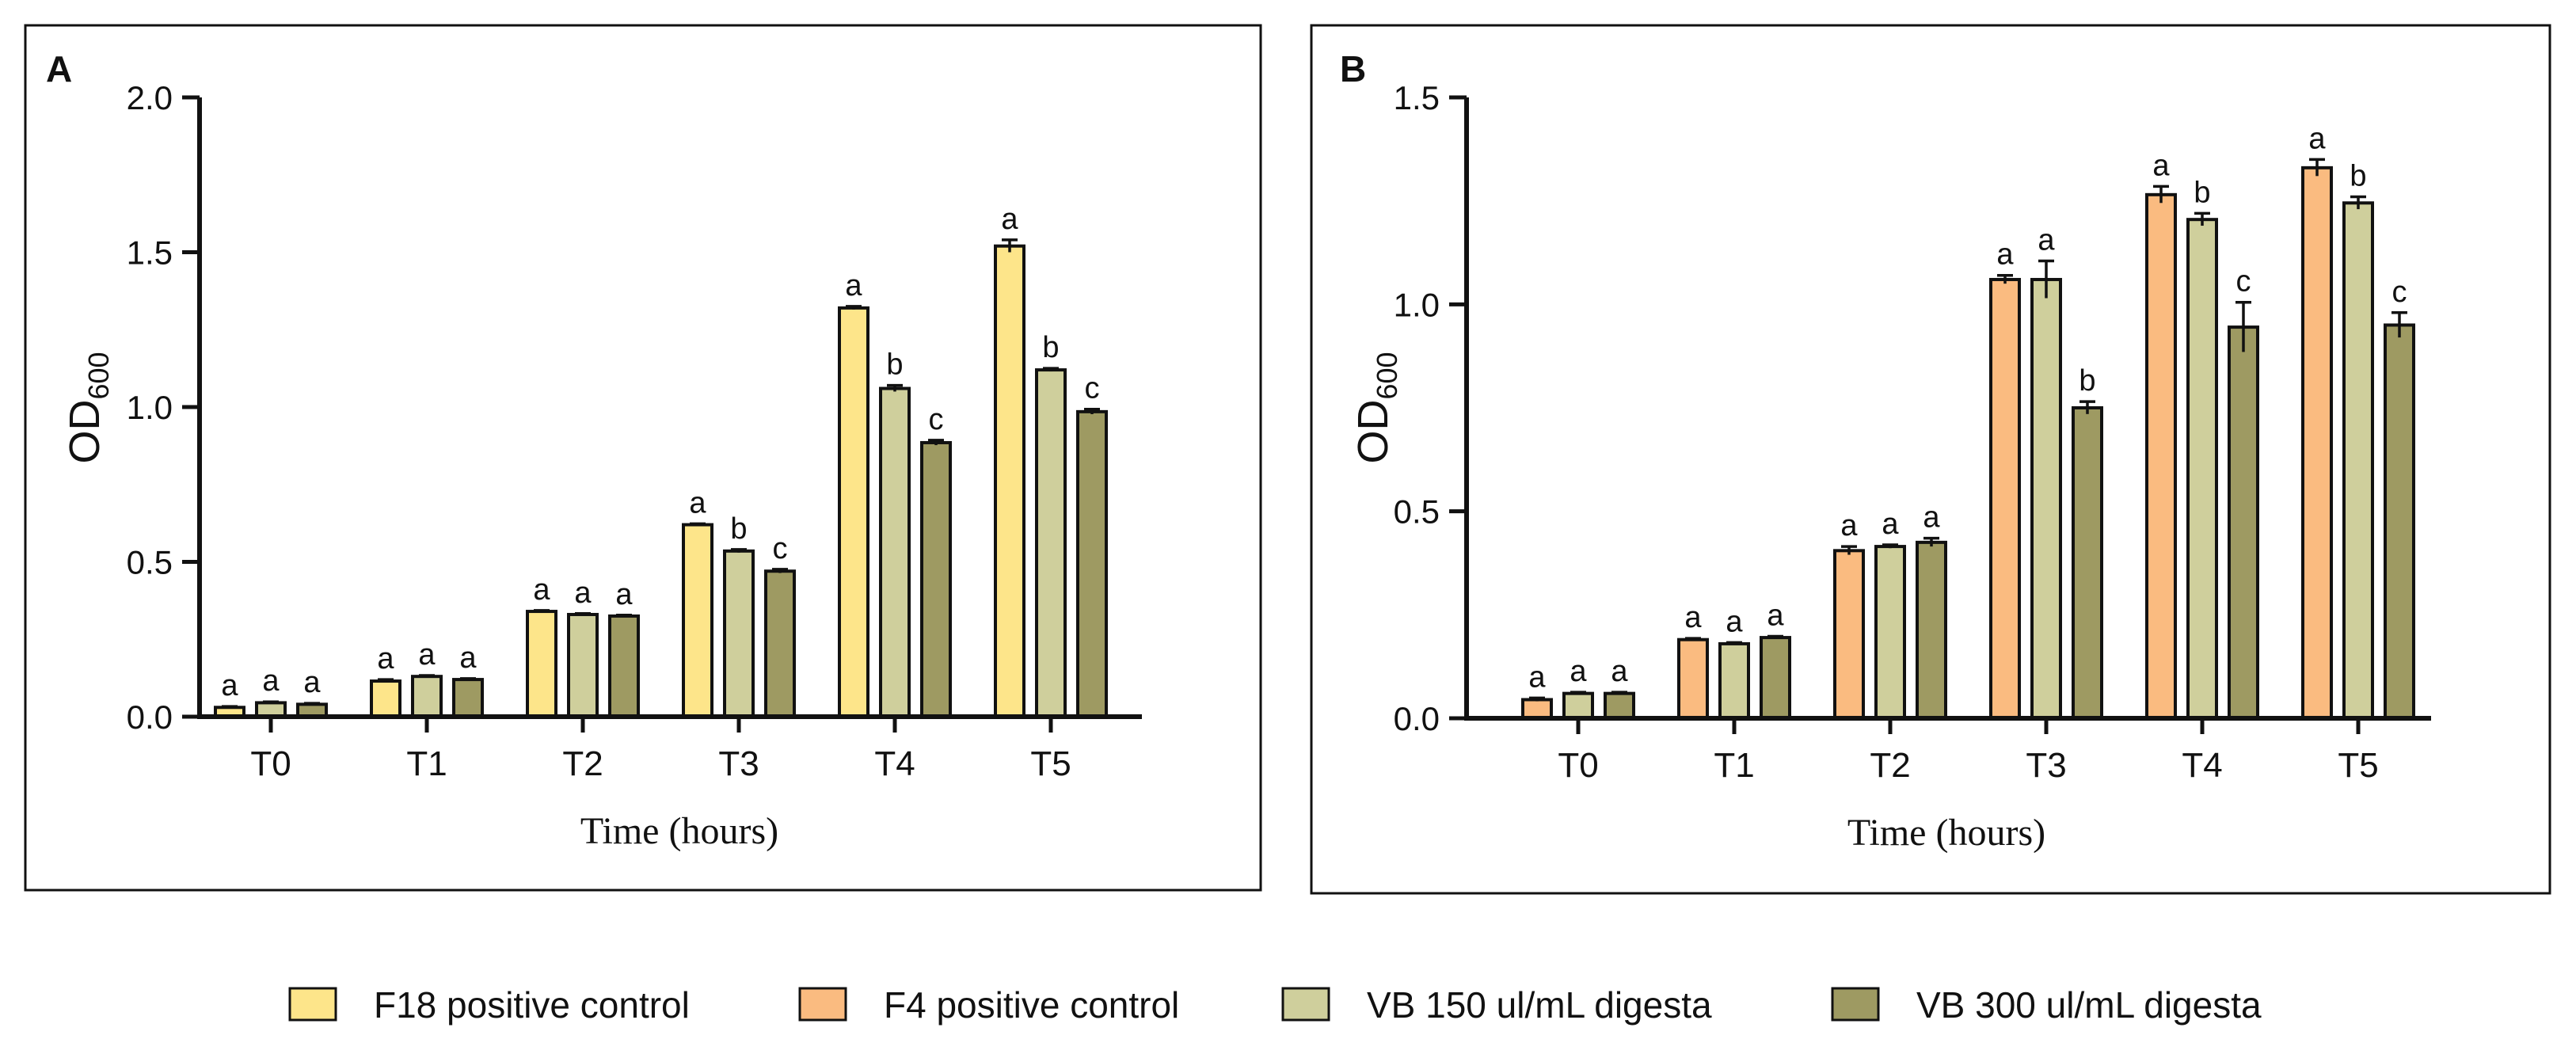 This screenshot has width=2576, height=1058. Describe the element at coordinates (988, 1005) in the screenshot. I see `legend-item-f4: F4 positive control` at that location.